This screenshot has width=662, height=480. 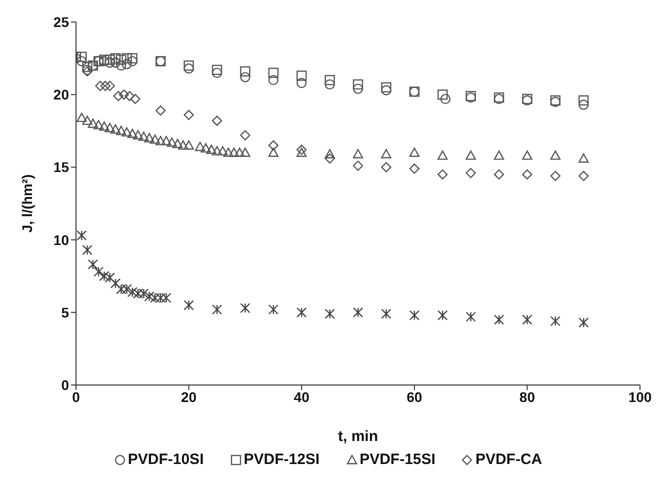 I want to click on x-tick-label: 20, so click(x=189, y=396).